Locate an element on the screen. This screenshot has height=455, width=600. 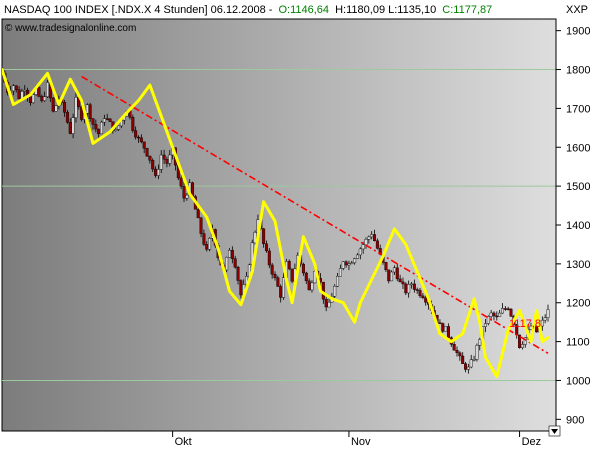
header-close: C:1177,87 is located at coordinates (467, 10).